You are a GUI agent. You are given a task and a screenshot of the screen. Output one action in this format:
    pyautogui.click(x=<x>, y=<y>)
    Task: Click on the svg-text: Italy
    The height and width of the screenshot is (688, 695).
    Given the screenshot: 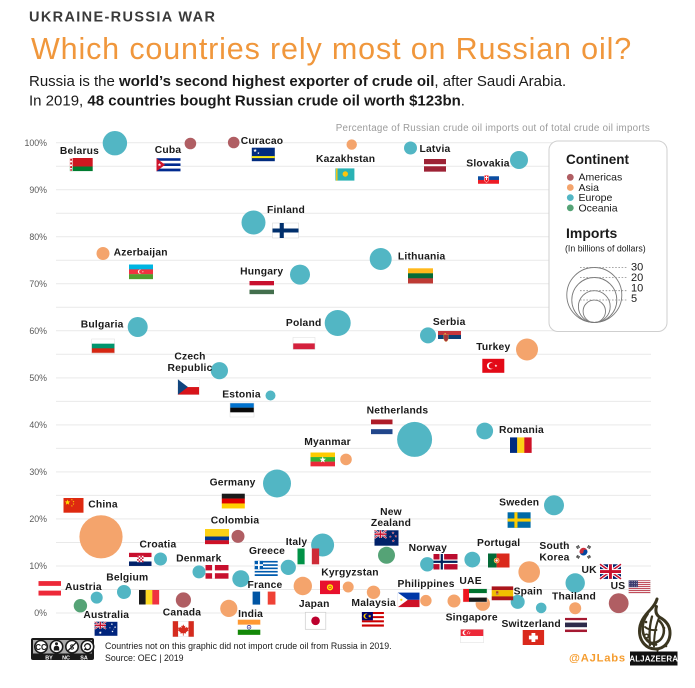 What is the action you would take?
    pyautogui.click(x=297, y=542)
    